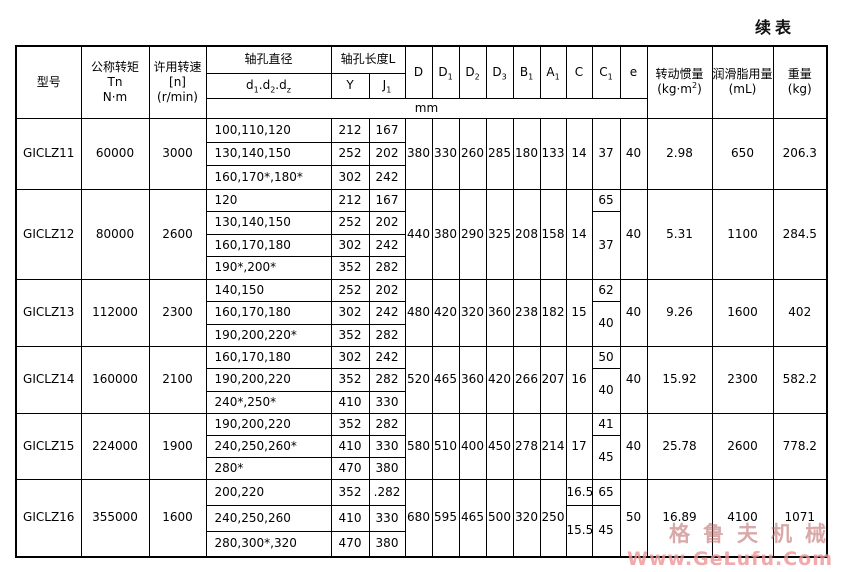  I want to click on col-length-J1: J1, so click(387, 85).